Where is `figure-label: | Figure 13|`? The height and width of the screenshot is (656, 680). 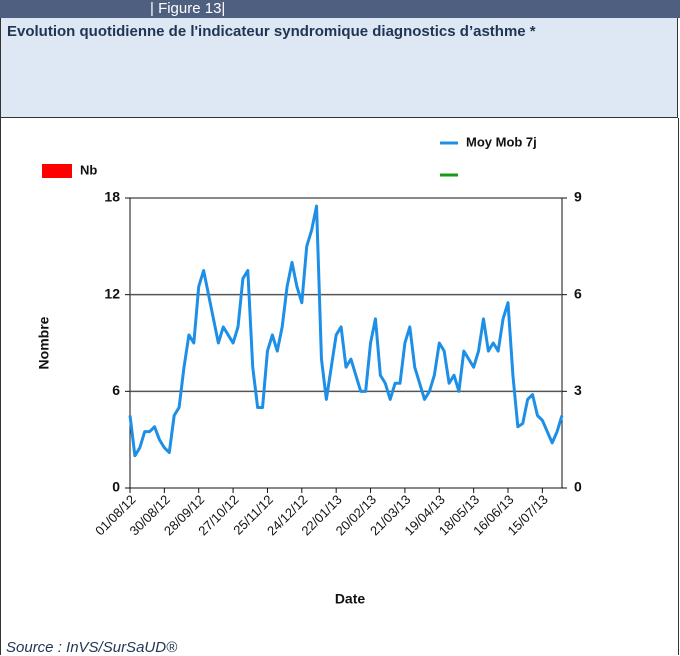 figure-label: | Figure 13| is located at coordinates (188, 8).